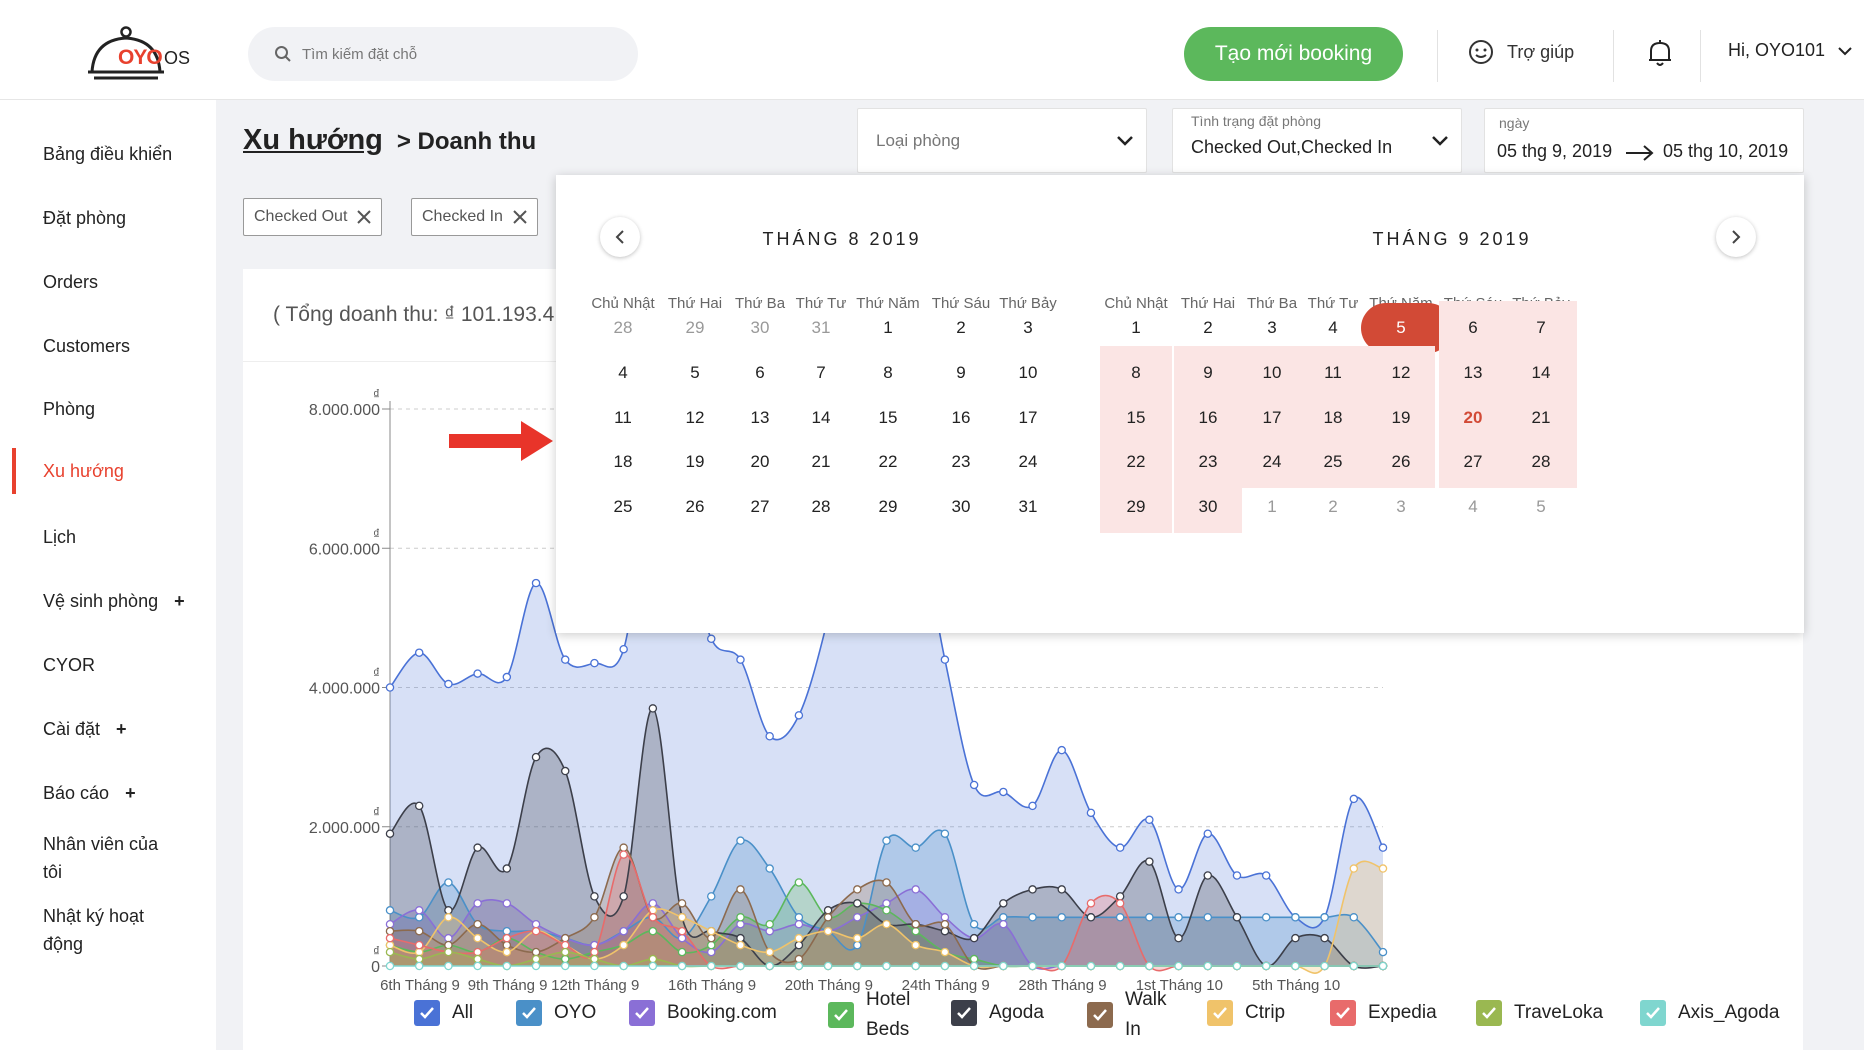 This screenshot has width=1864, height=1050. What do you see at coordinates (112, 601) in the screenshot?
I see `sidebar-item-housekeeping: Vệ sinh phòng +` at bounding box center [112, 601].